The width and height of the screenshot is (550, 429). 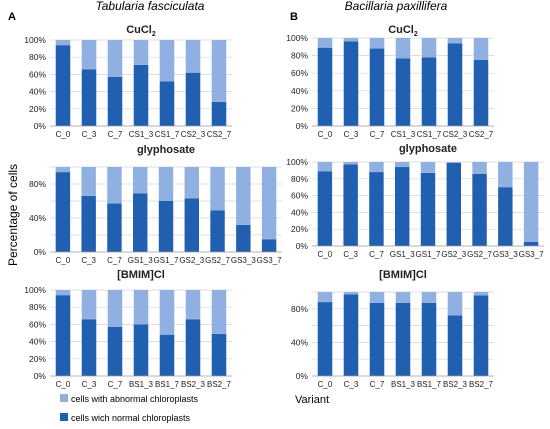 I want to click on x-tick-label: CS2_7, so click(x=481, y=134).